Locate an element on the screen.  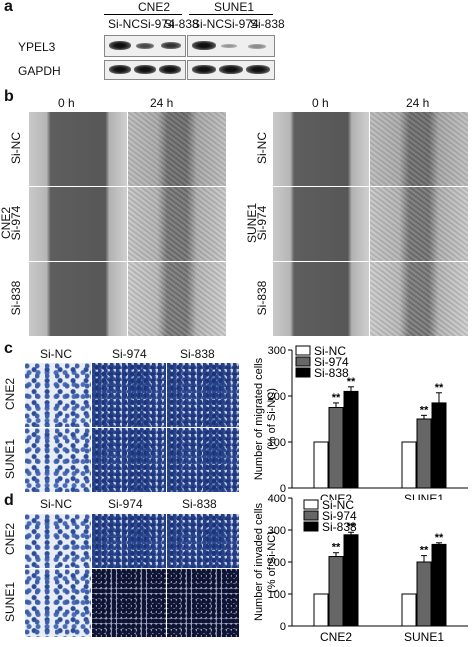
blot-ypel3-sune1 is located at coordinates (231, 46).